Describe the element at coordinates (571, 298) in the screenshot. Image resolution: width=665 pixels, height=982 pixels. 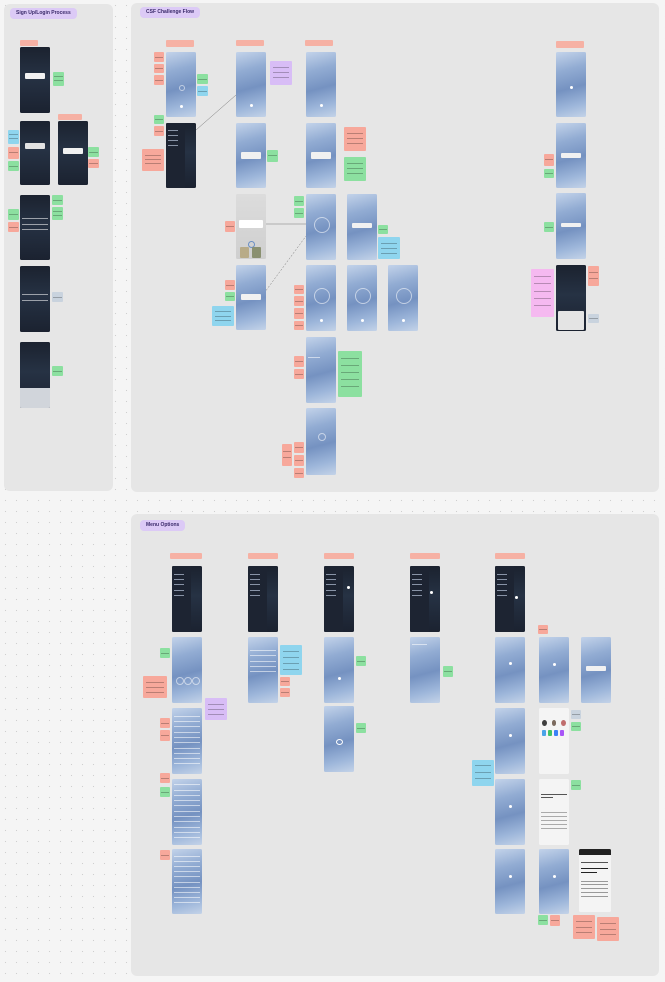
I see `screen-challenge-alt-dark` at that location.